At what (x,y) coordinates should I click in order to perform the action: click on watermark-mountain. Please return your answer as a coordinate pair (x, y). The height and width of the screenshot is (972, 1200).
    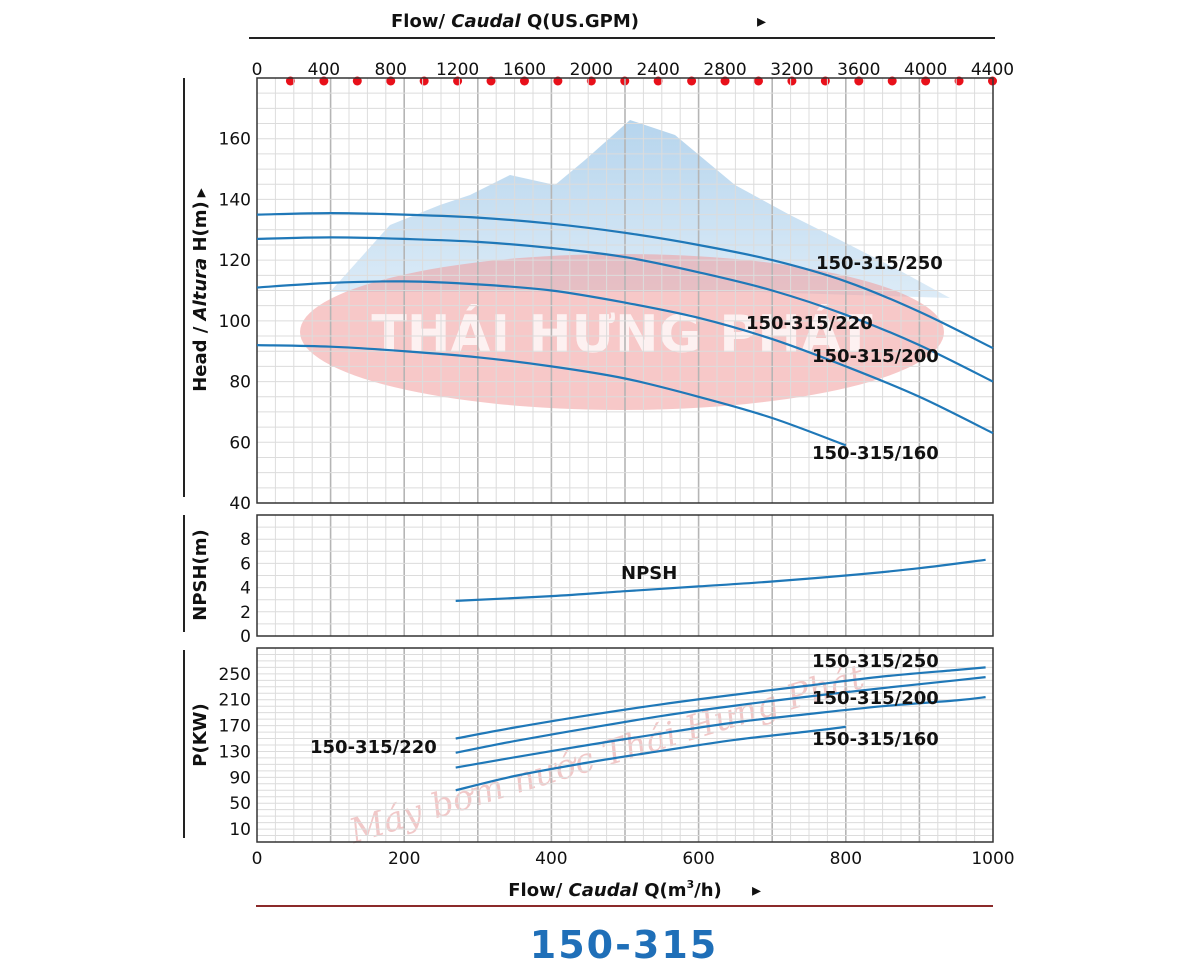
    Looking at the image, I should click on (640, 209).